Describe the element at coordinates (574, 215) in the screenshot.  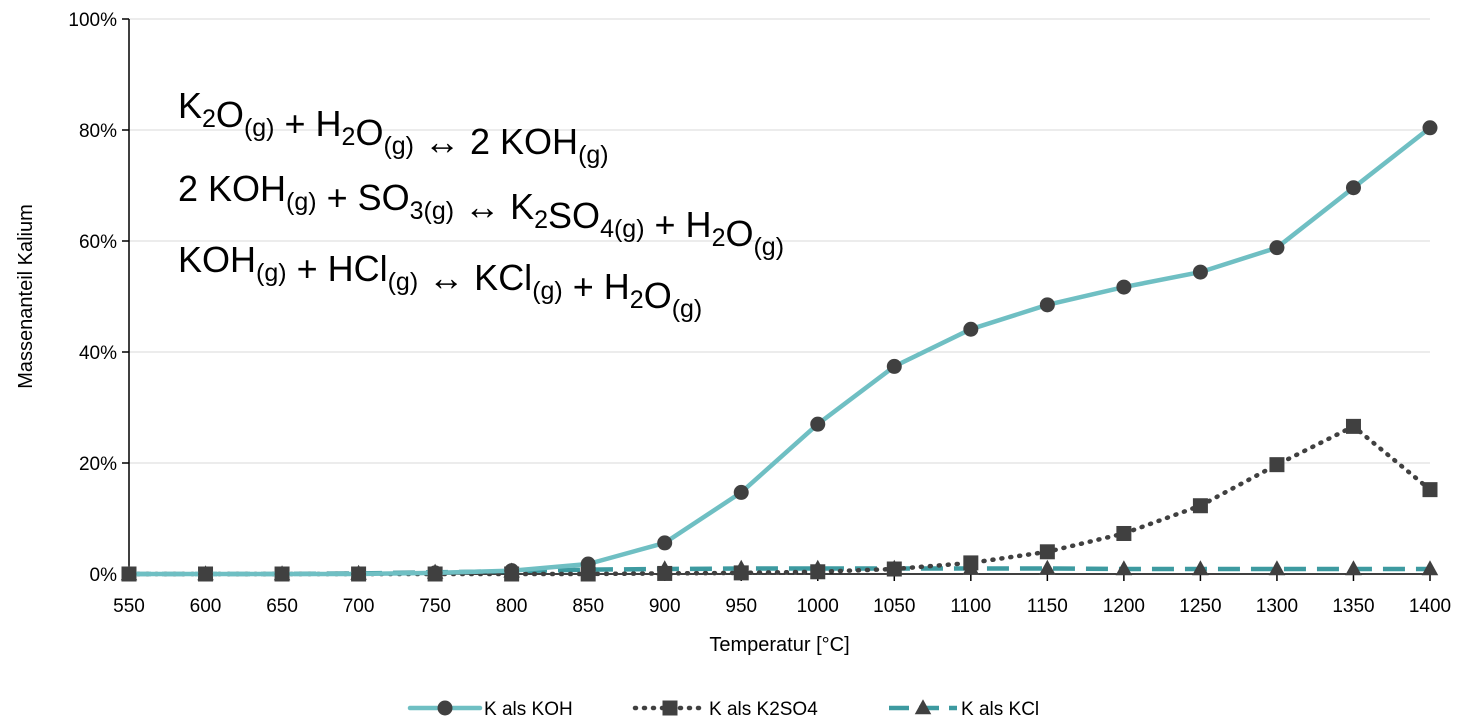
I see `equation-text: SO` at that location.